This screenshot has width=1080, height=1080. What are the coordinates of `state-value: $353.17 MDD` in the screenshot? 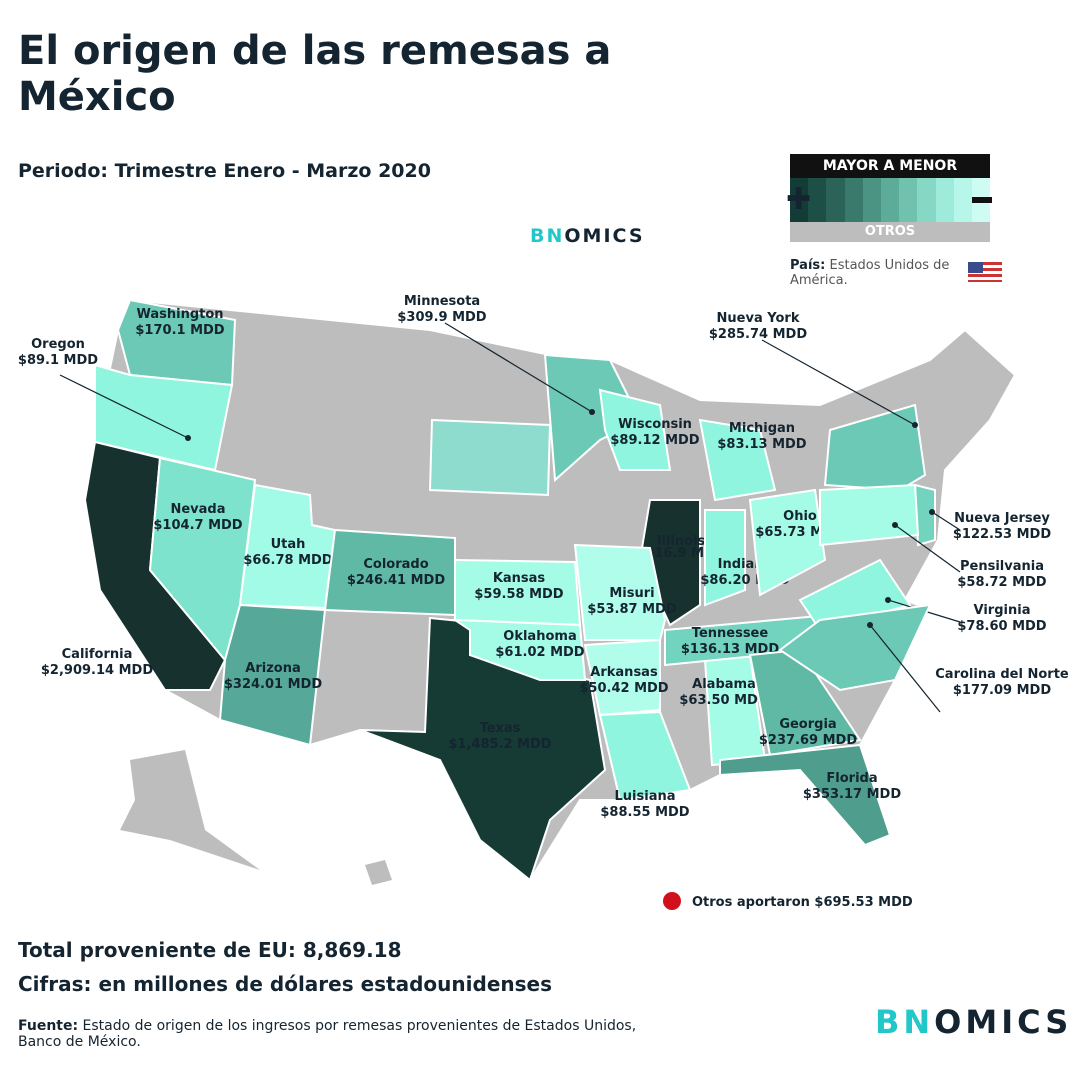 It's located at (852, 794).